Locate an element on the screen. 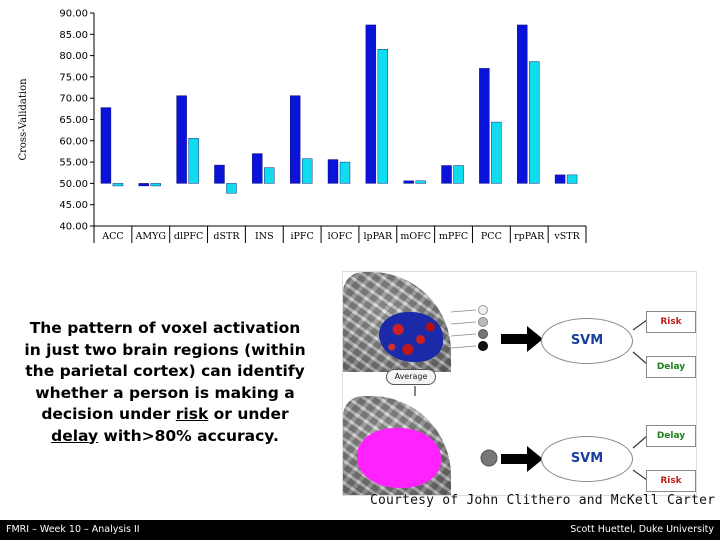  brain-image-top is located at coordinates (397, 322).